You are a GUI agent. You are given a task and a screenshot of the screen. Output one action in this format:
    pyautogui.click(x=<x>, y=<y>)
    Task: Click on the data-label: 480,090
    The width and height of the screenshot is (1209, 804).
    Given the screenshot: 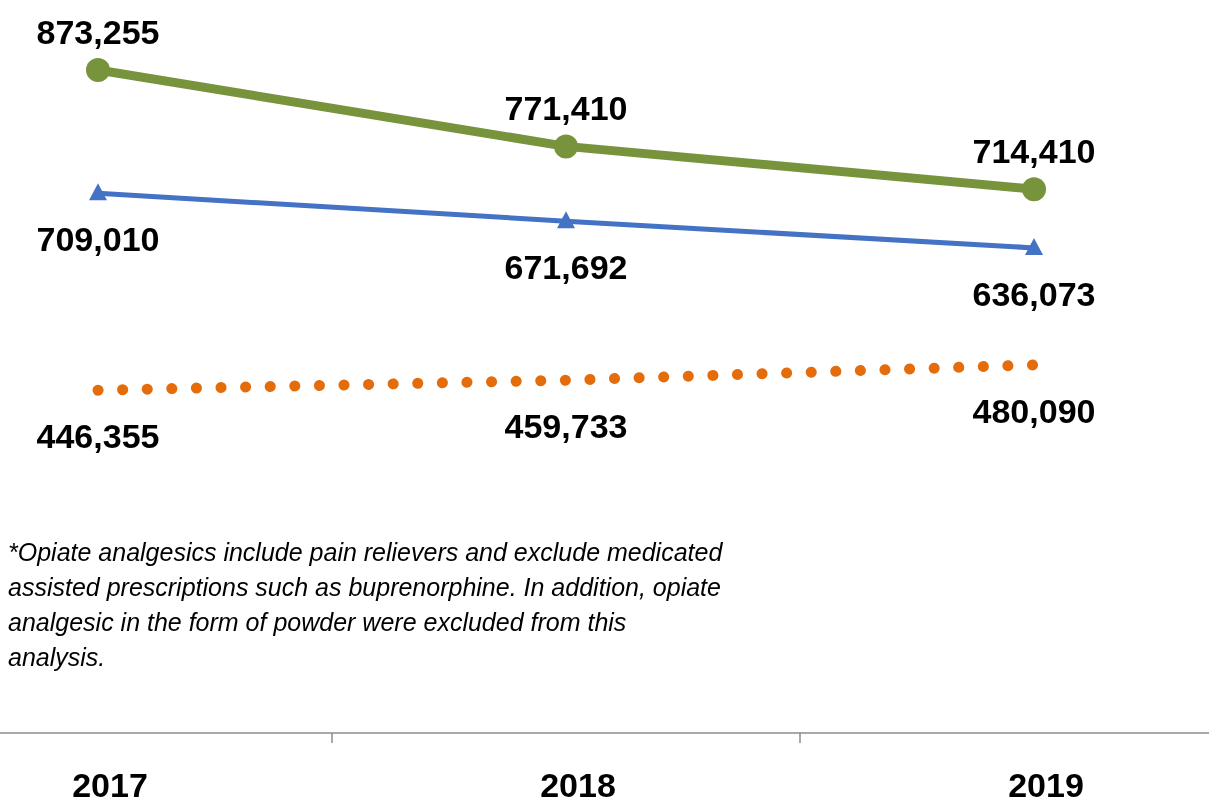 What is the action you would take?
    pyautogui.click(x=1034, y=410)
    